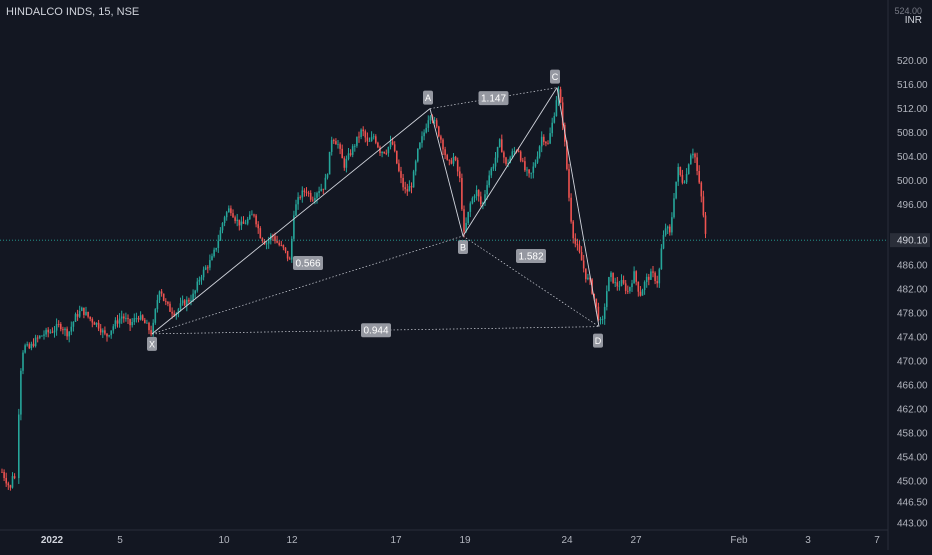 The image size is (932, 555). What do you see at coordinates (493, 98) in the screenshot?
I see `ratio-label: 1.147` at bounding box center [493, 98].